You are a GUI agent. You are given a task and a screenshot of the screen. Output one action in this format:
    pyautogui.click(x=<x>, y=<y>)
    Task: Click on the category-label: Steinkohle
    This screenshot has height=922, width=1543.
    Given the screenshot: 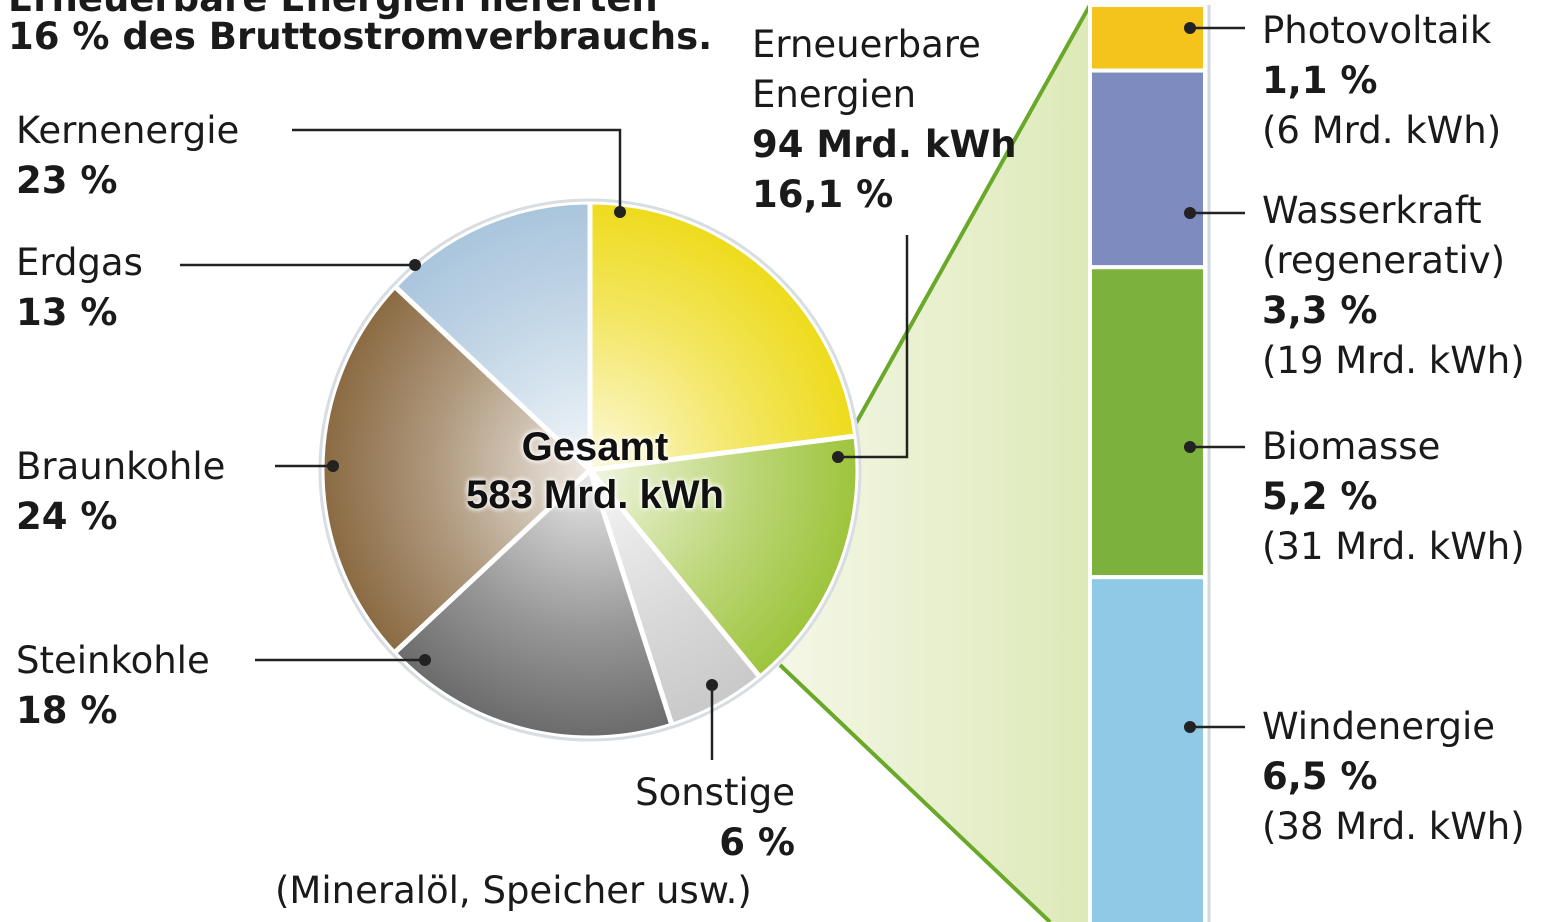 What is the action you would take?
    pyautogui.click(x=113, y=660)
    